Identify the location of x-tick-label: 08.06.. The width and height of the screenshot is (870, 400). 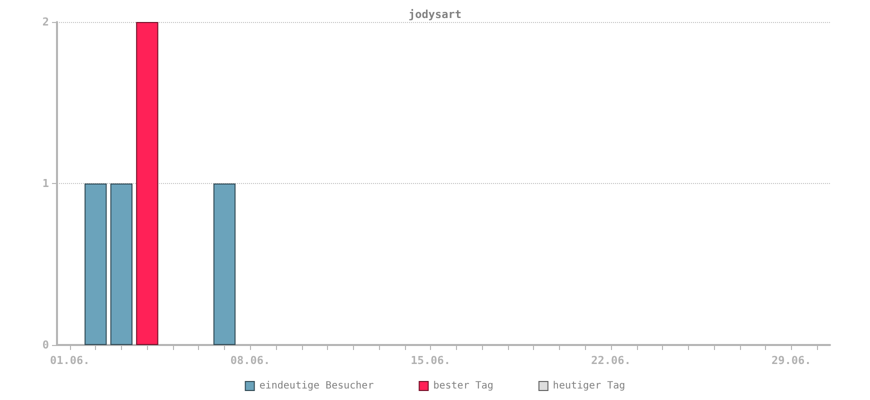
(250, 360).